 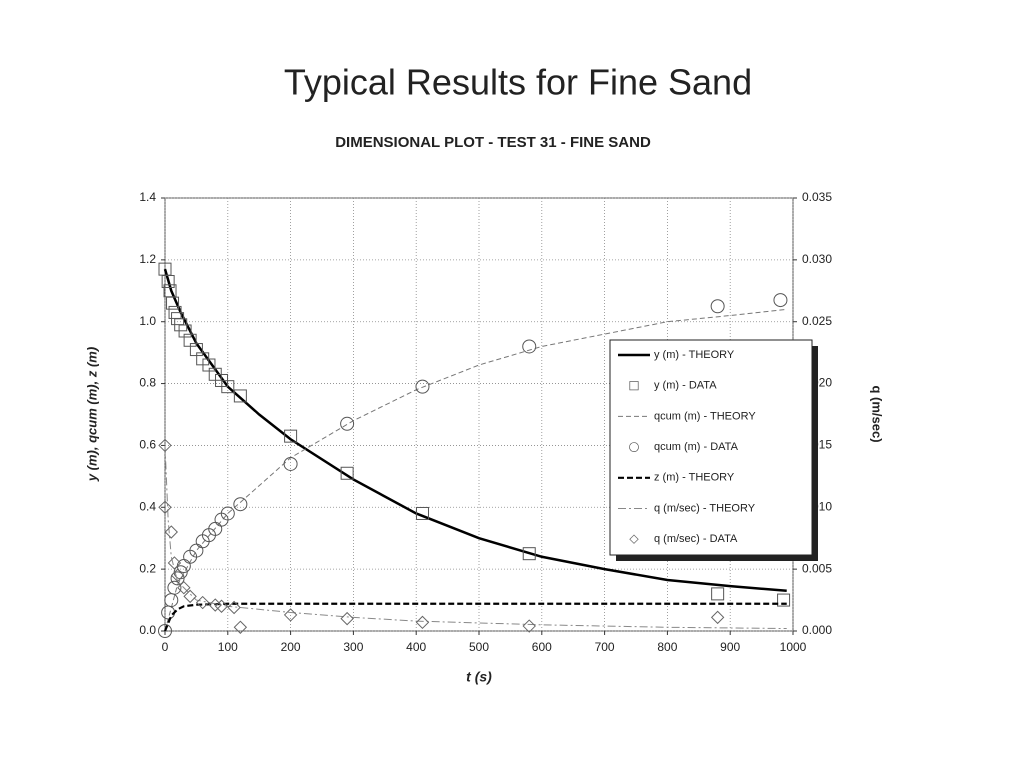 What do you see at coordinates (696, 447) in the screenshot?
I see `legend-label: qcum (m) - DATA` at bounding box center [696, 447].